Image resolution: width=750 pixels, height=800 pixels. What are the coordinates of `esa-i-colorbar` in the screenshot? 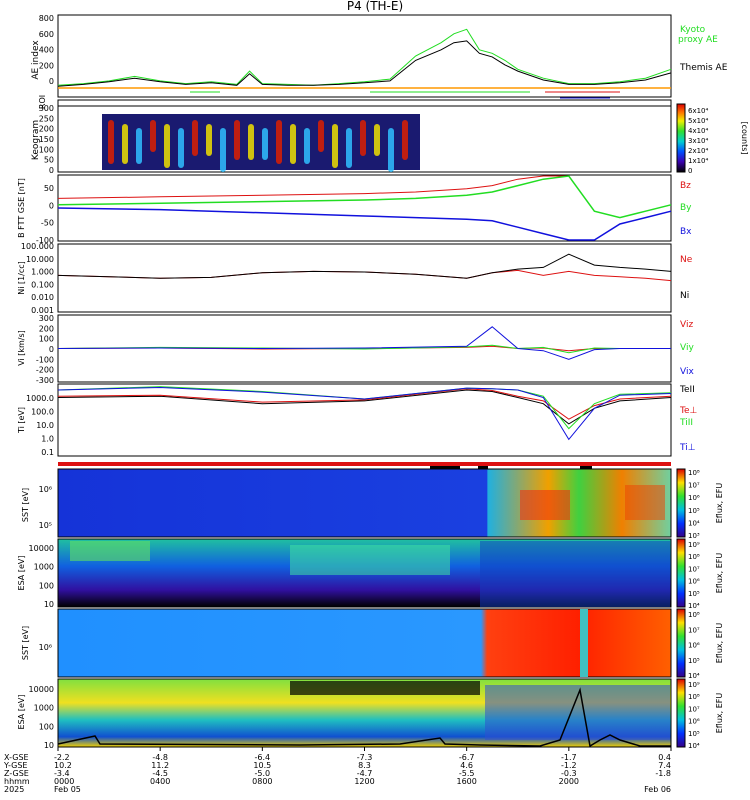 It's located at (681, 713).